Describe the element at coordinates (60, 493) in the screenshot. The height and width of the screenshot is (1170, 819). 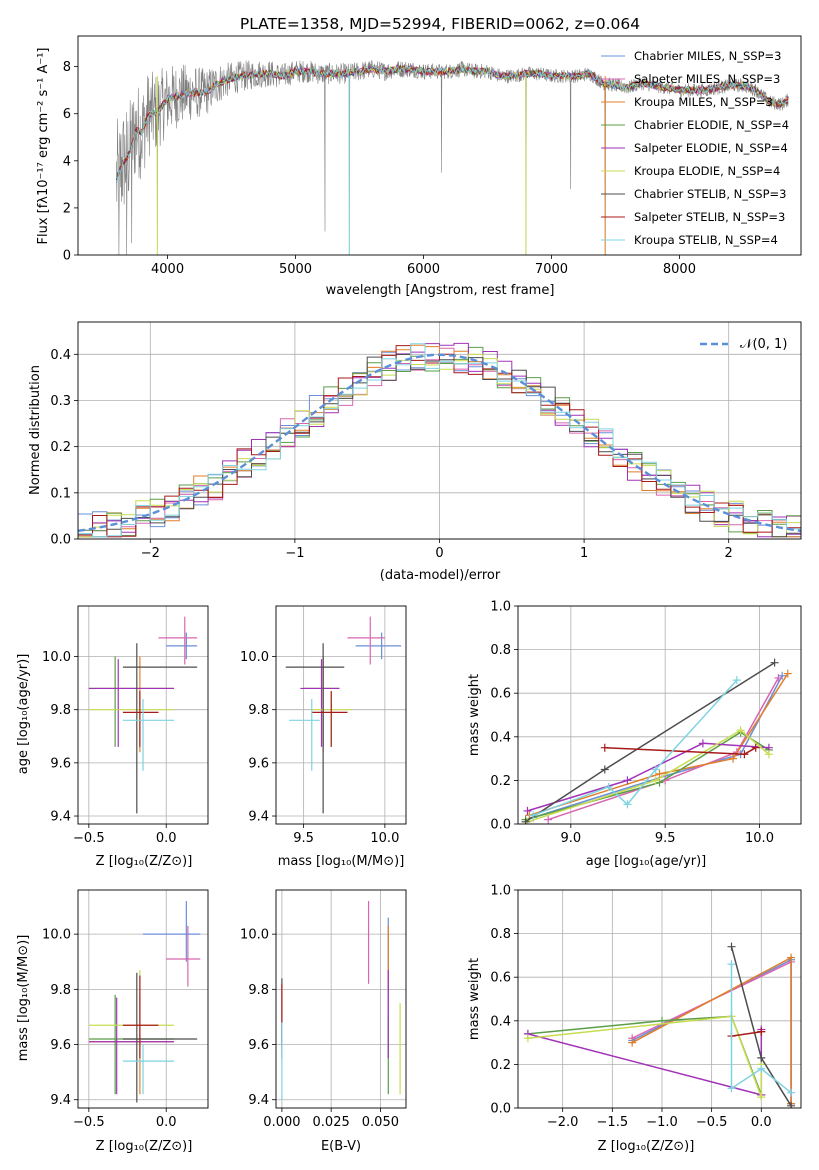
I see `hist-ytick-label: 0.1` at that location.